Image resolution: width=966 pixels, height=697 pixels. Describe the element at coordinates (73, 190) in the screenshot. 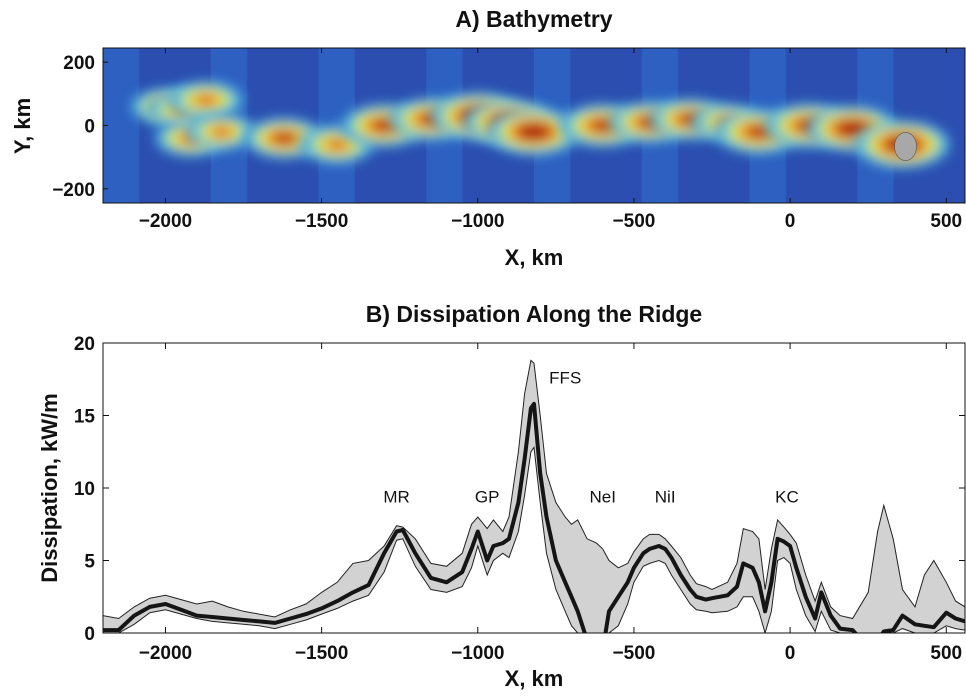

I see `bathymetry-ytick-label: −200` at that location.